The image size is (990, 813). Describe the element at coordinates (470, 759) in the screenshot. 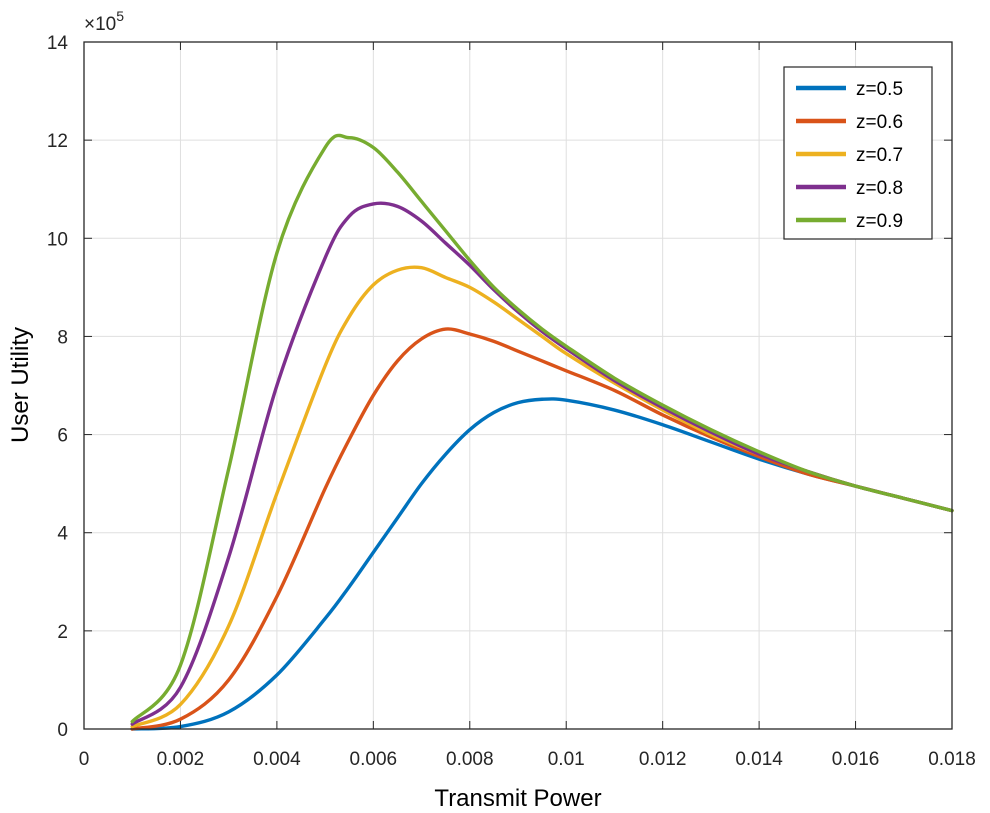

I see `x-tick-label: 0.008` at that location.